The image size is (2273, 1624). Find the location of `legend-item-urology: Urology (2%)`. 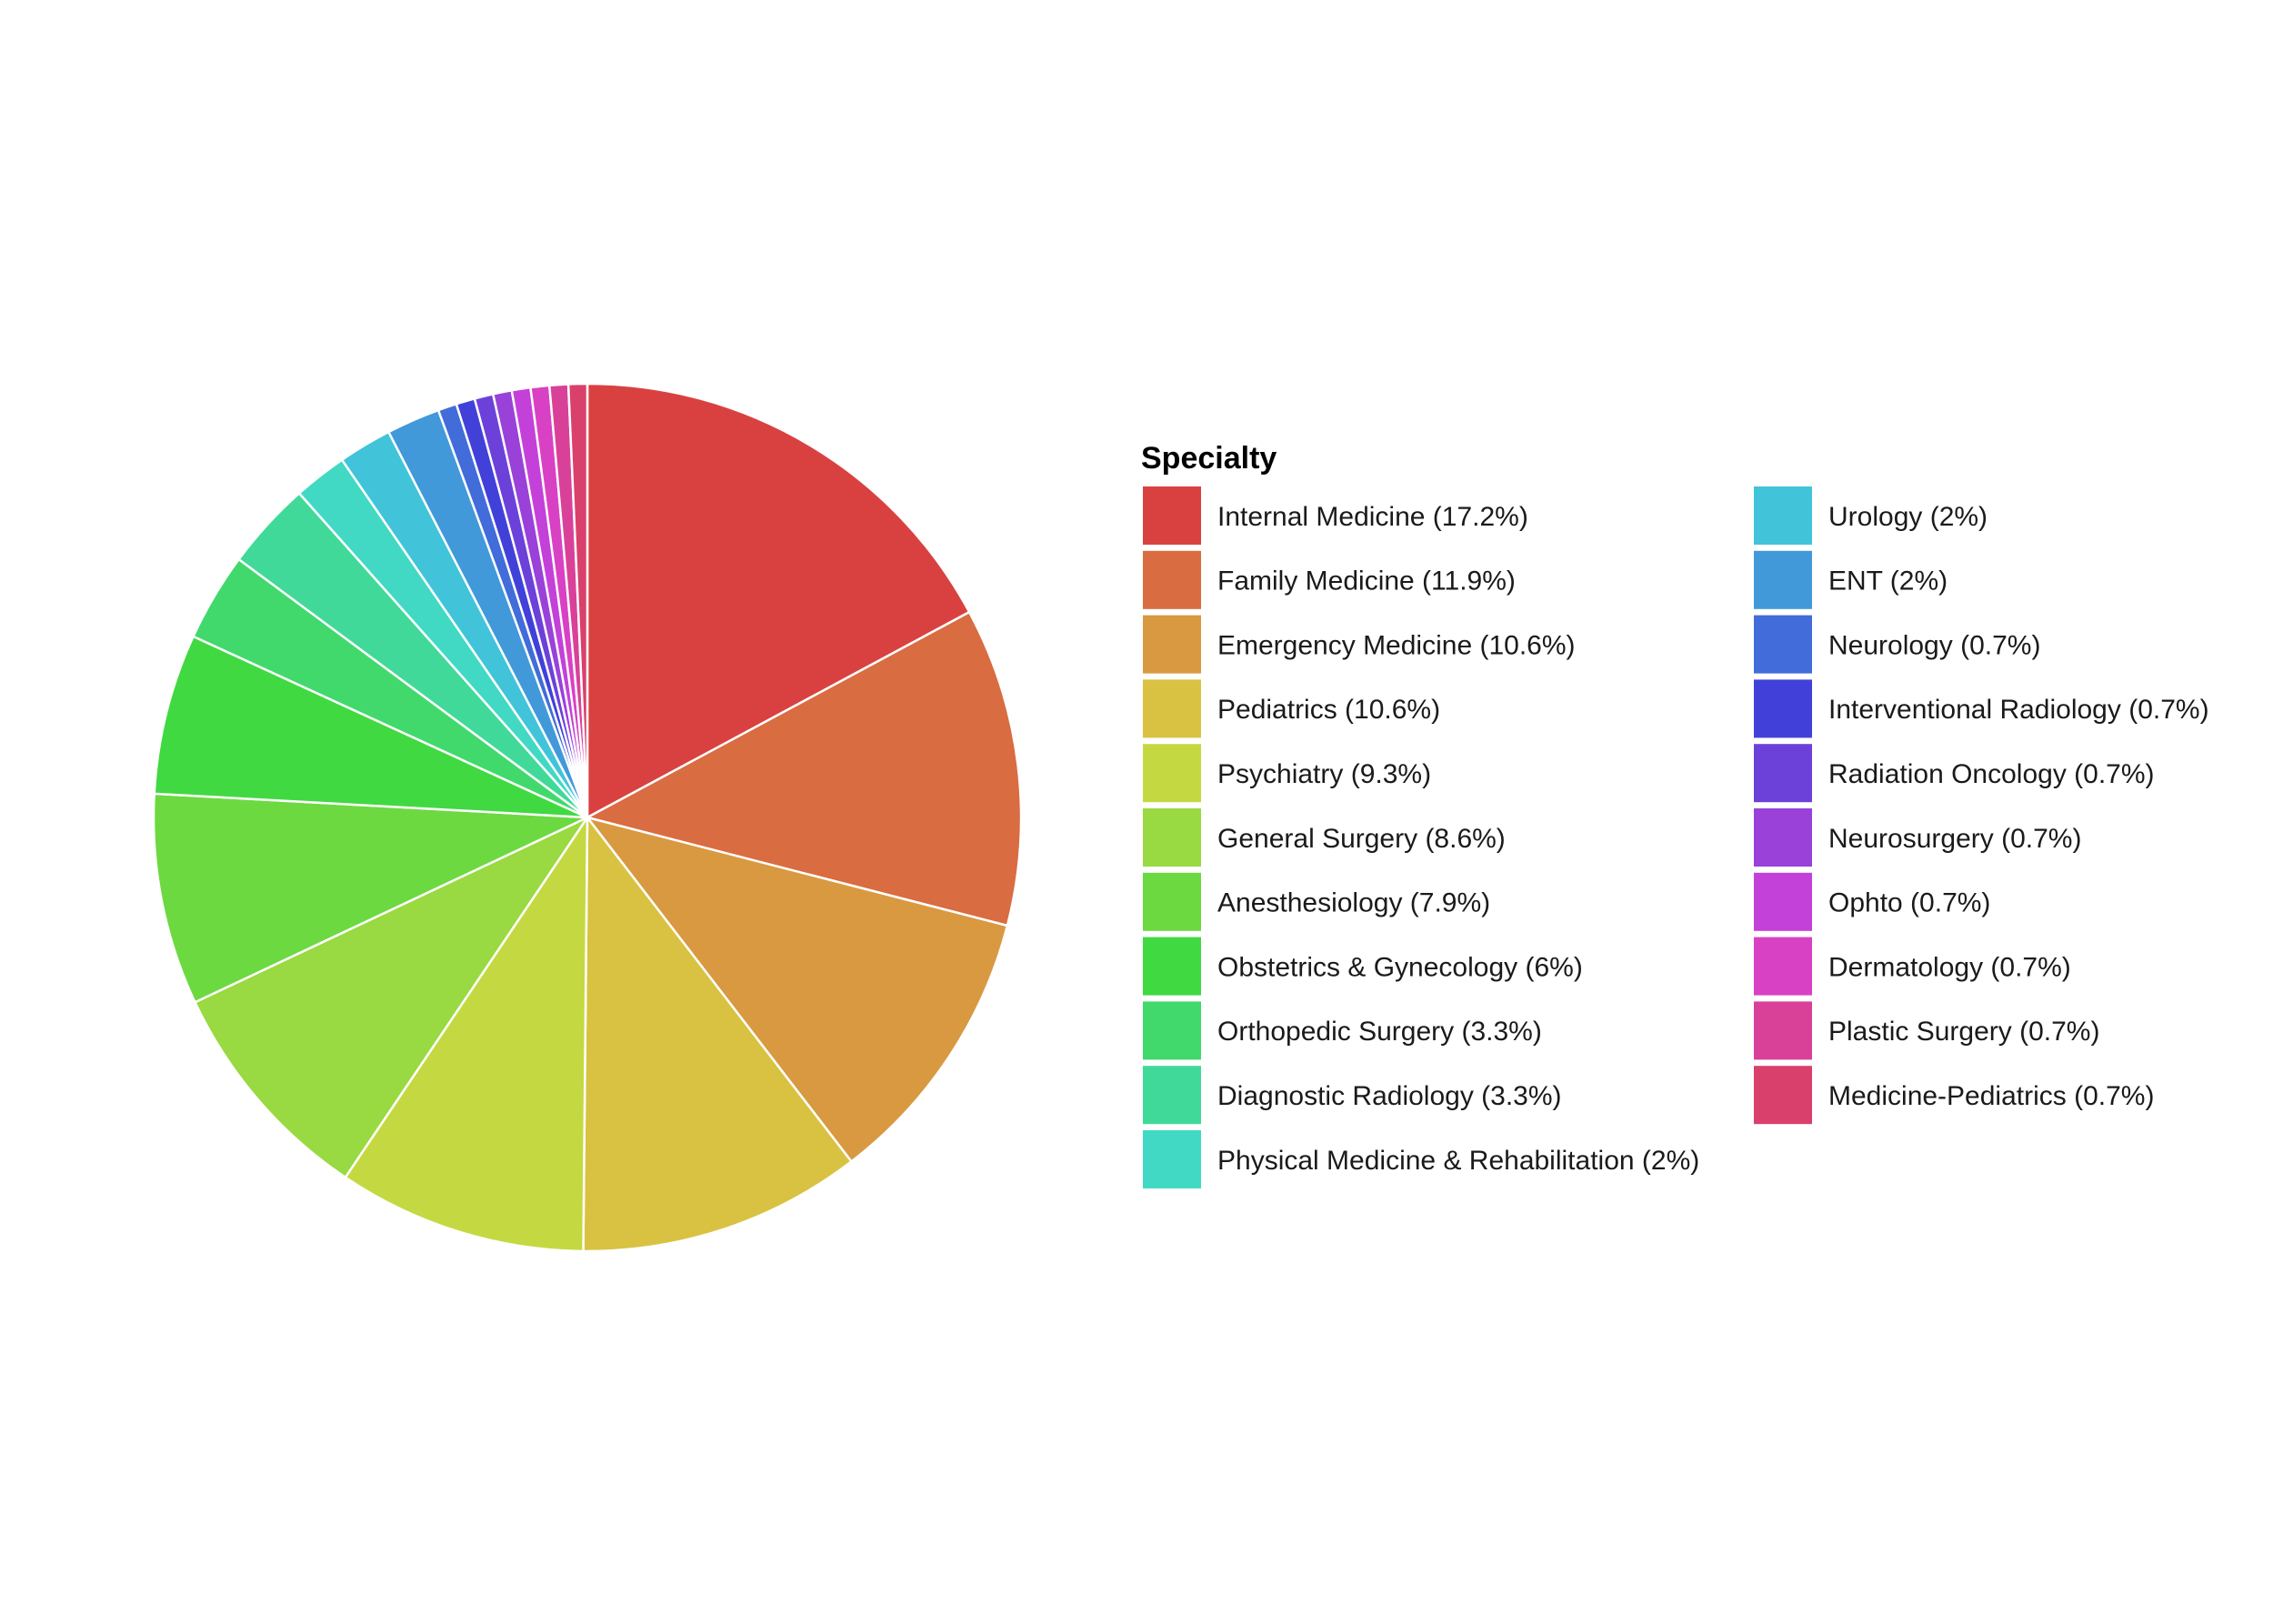

legend-item-urology: Urology (2%) is located at coordinates (1871, 515).